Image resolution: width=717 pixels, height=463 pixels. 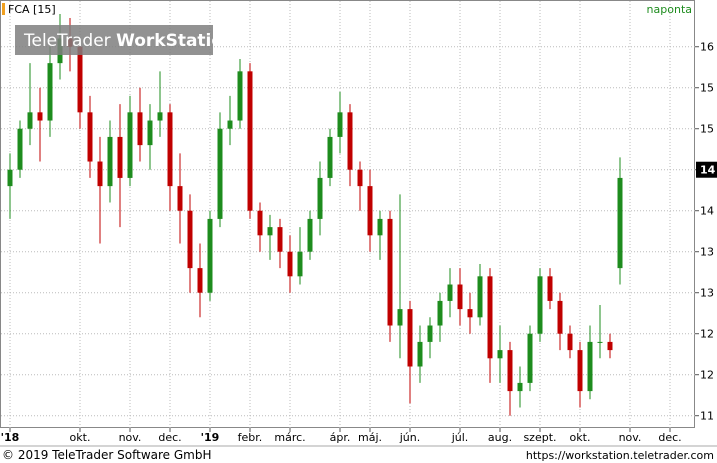 What do you see at coordinates (620, 455) in the screenshot?
I see `footer-url: https://workstation.teletrader.com` at bounding box center [620, 455].